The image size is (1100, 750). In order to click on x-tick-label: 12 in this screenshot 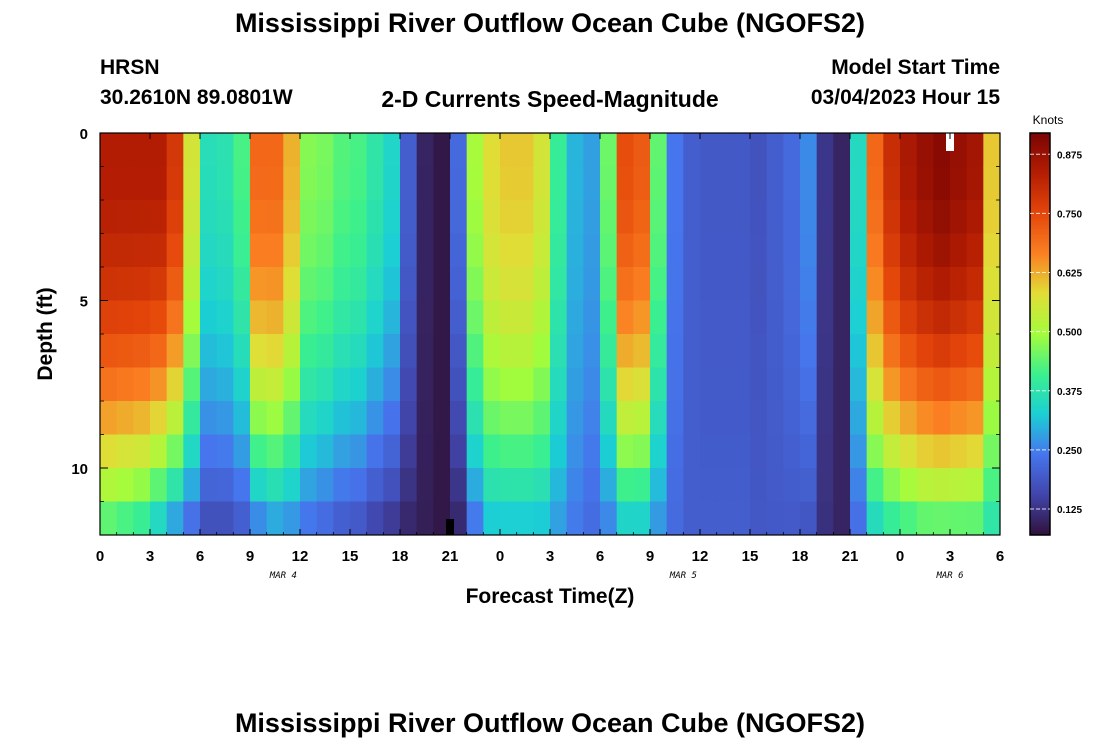, I will do `click(700, 556)`.